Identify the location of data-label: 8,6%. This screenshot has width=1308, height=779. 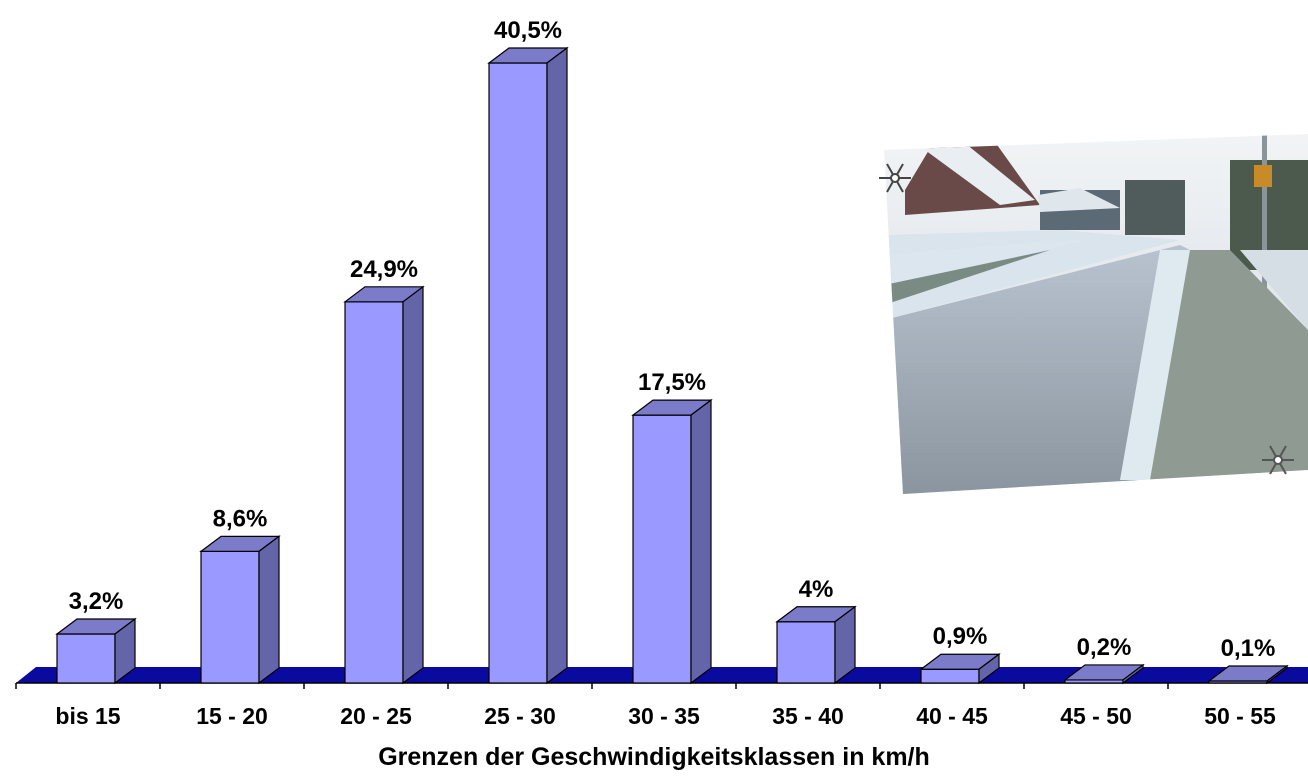
(240, 518).